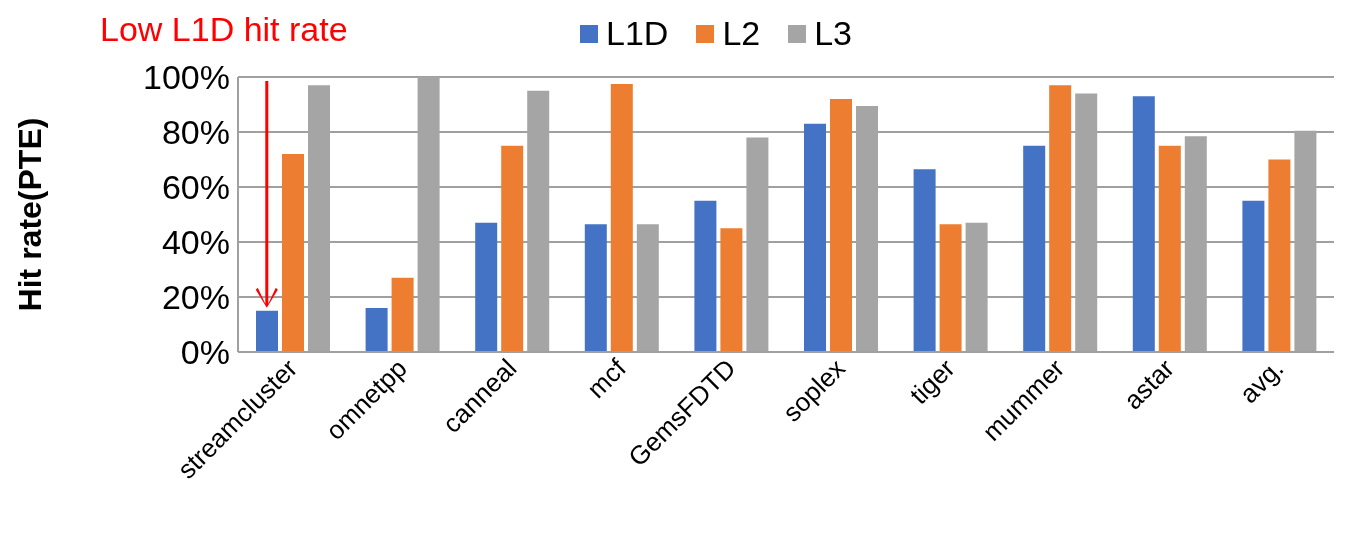 This screenshot has height=547, width=1347. What do you see at coordinates (195, 297) in the screenshot?
I see `y-tick-label: 20%` at bounding box center [195, 297].